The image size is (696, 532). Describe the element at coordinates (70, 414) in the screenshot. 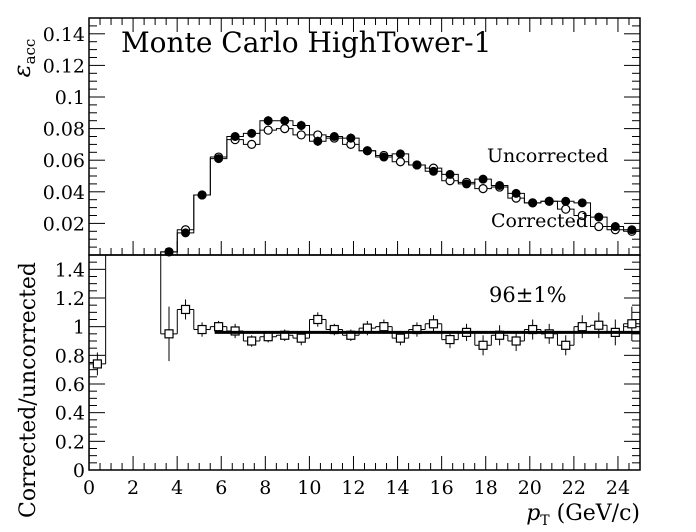

I see `bottom-y-tick-label: 0.4` at that location.